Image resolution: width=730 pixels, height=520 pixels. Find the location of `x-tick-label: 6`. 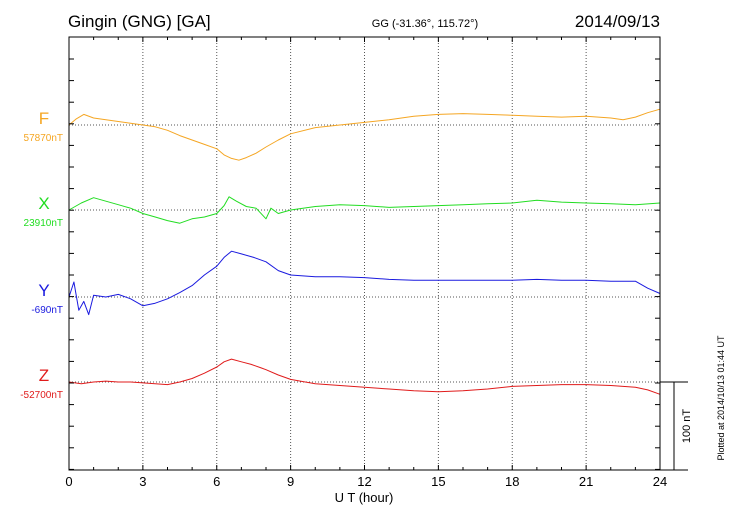

x-tick-label: 6 is located at coordinates (216, 481).